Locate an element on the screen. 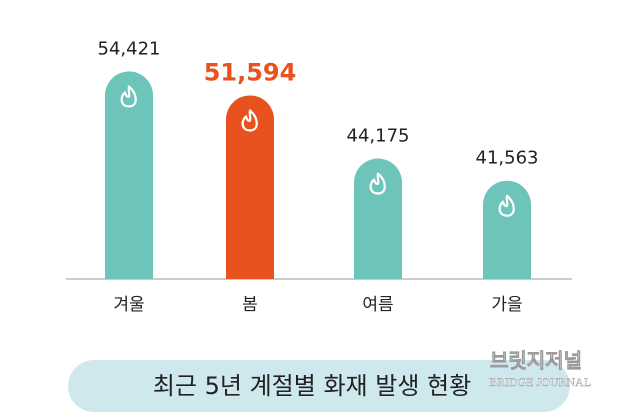 The width and height of the screenshot is (624, 420). value-label: 41,563 is located at coordinates (507, 158).